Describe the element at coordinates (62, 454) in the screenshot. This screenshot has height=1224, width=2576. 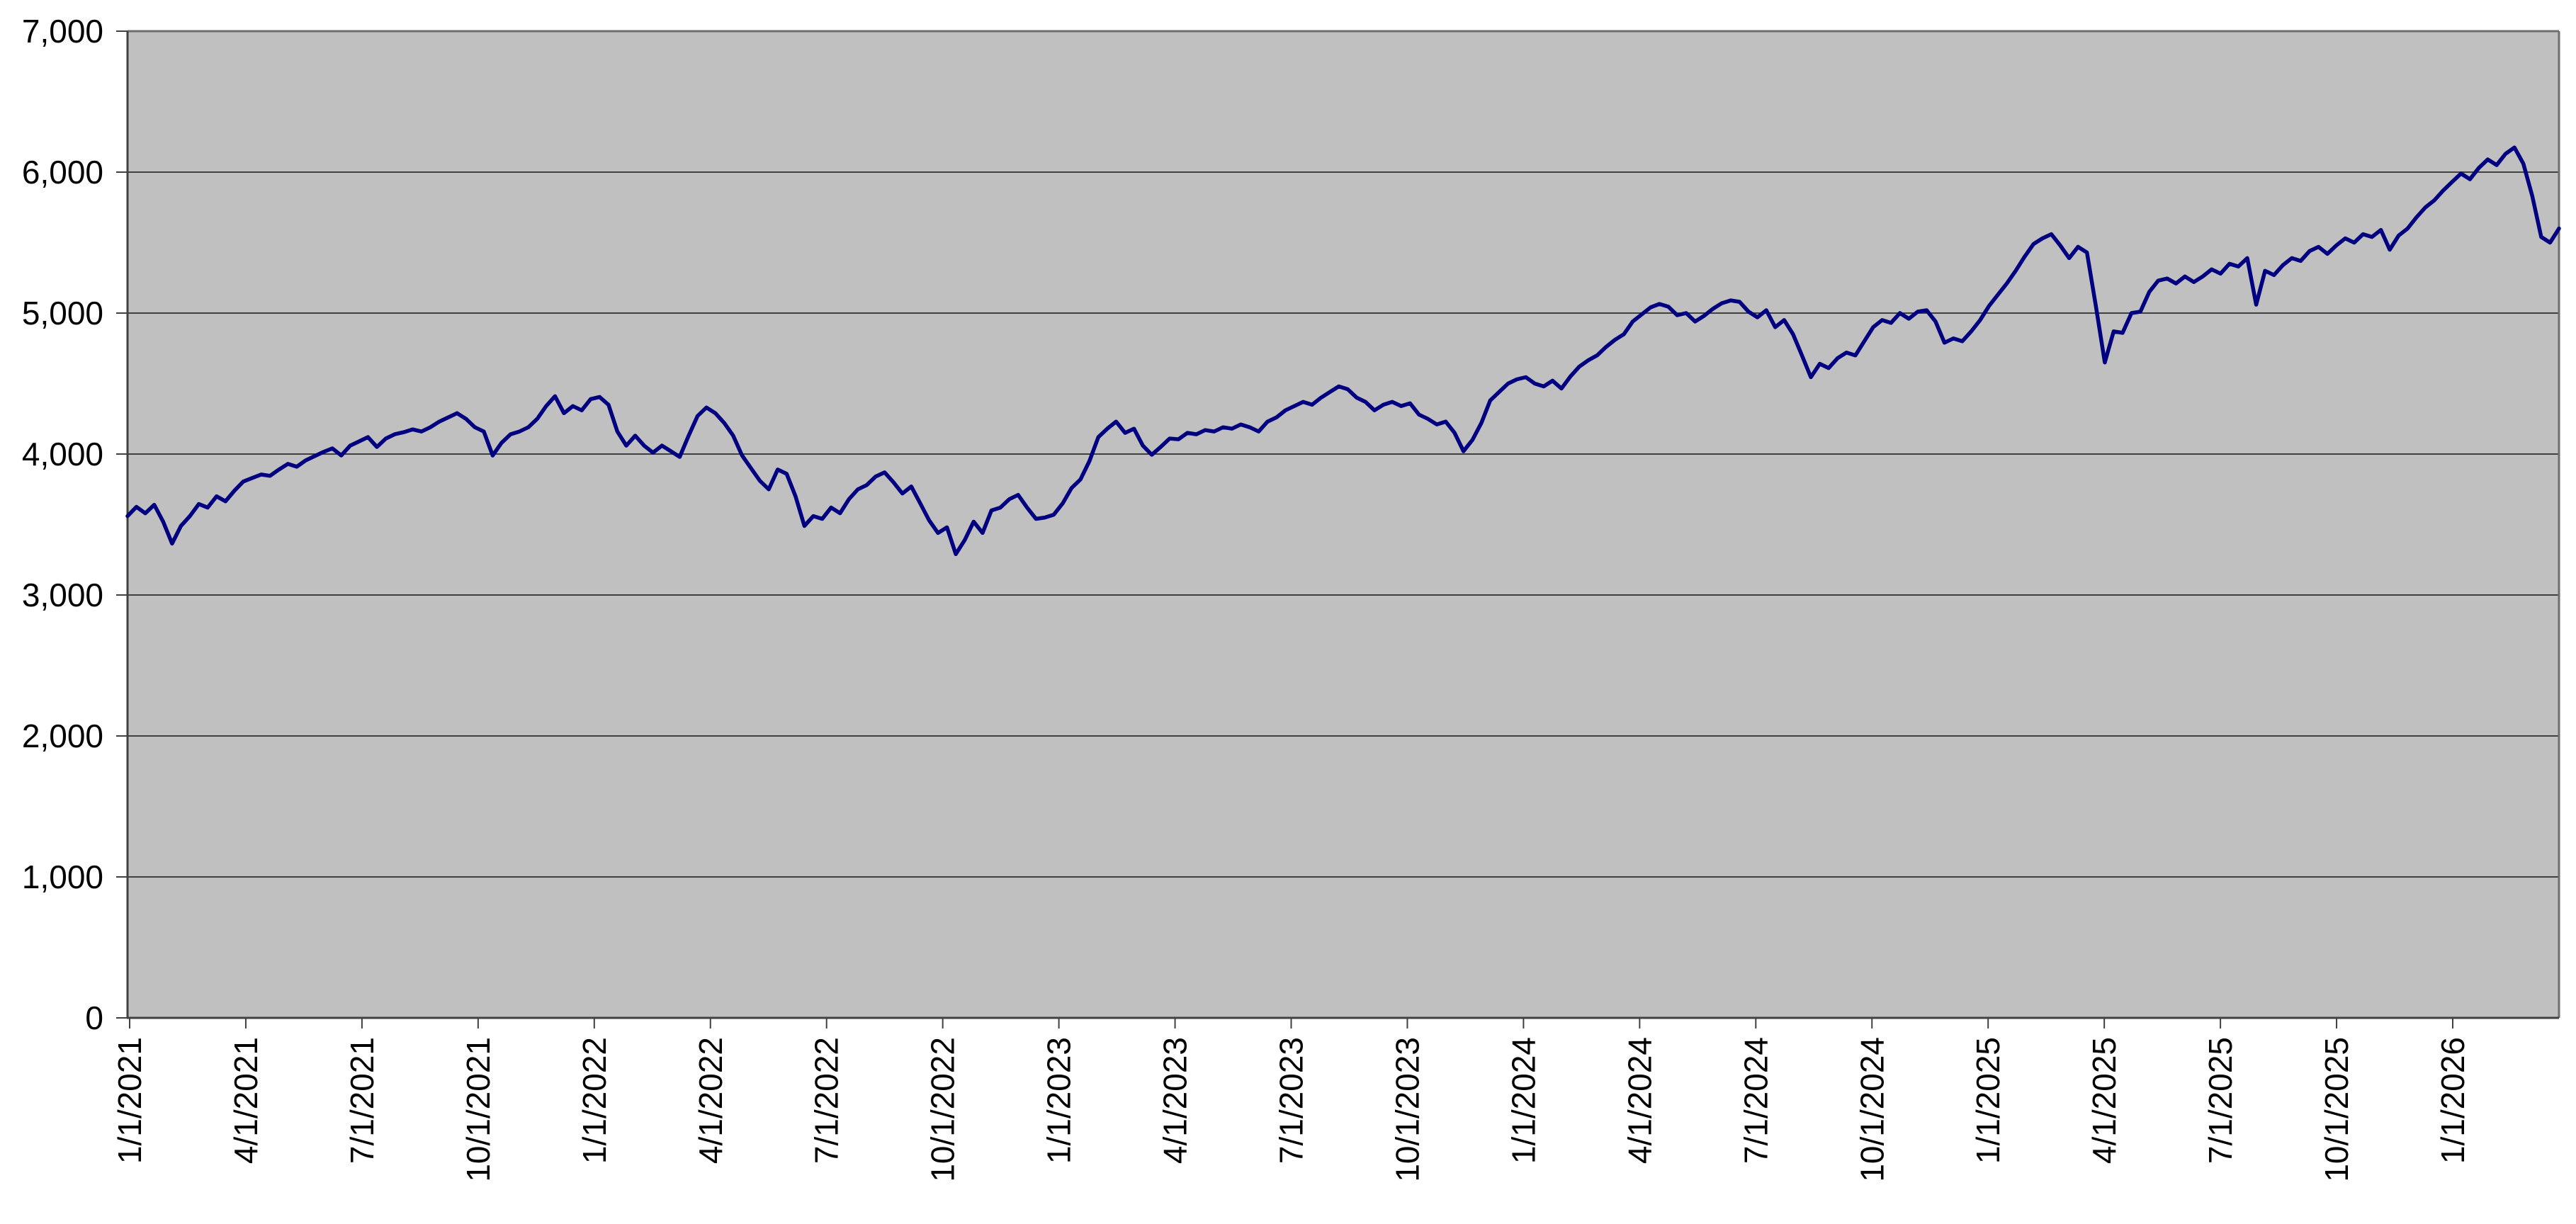
I see `y-axis-label: 4,000` at that location.